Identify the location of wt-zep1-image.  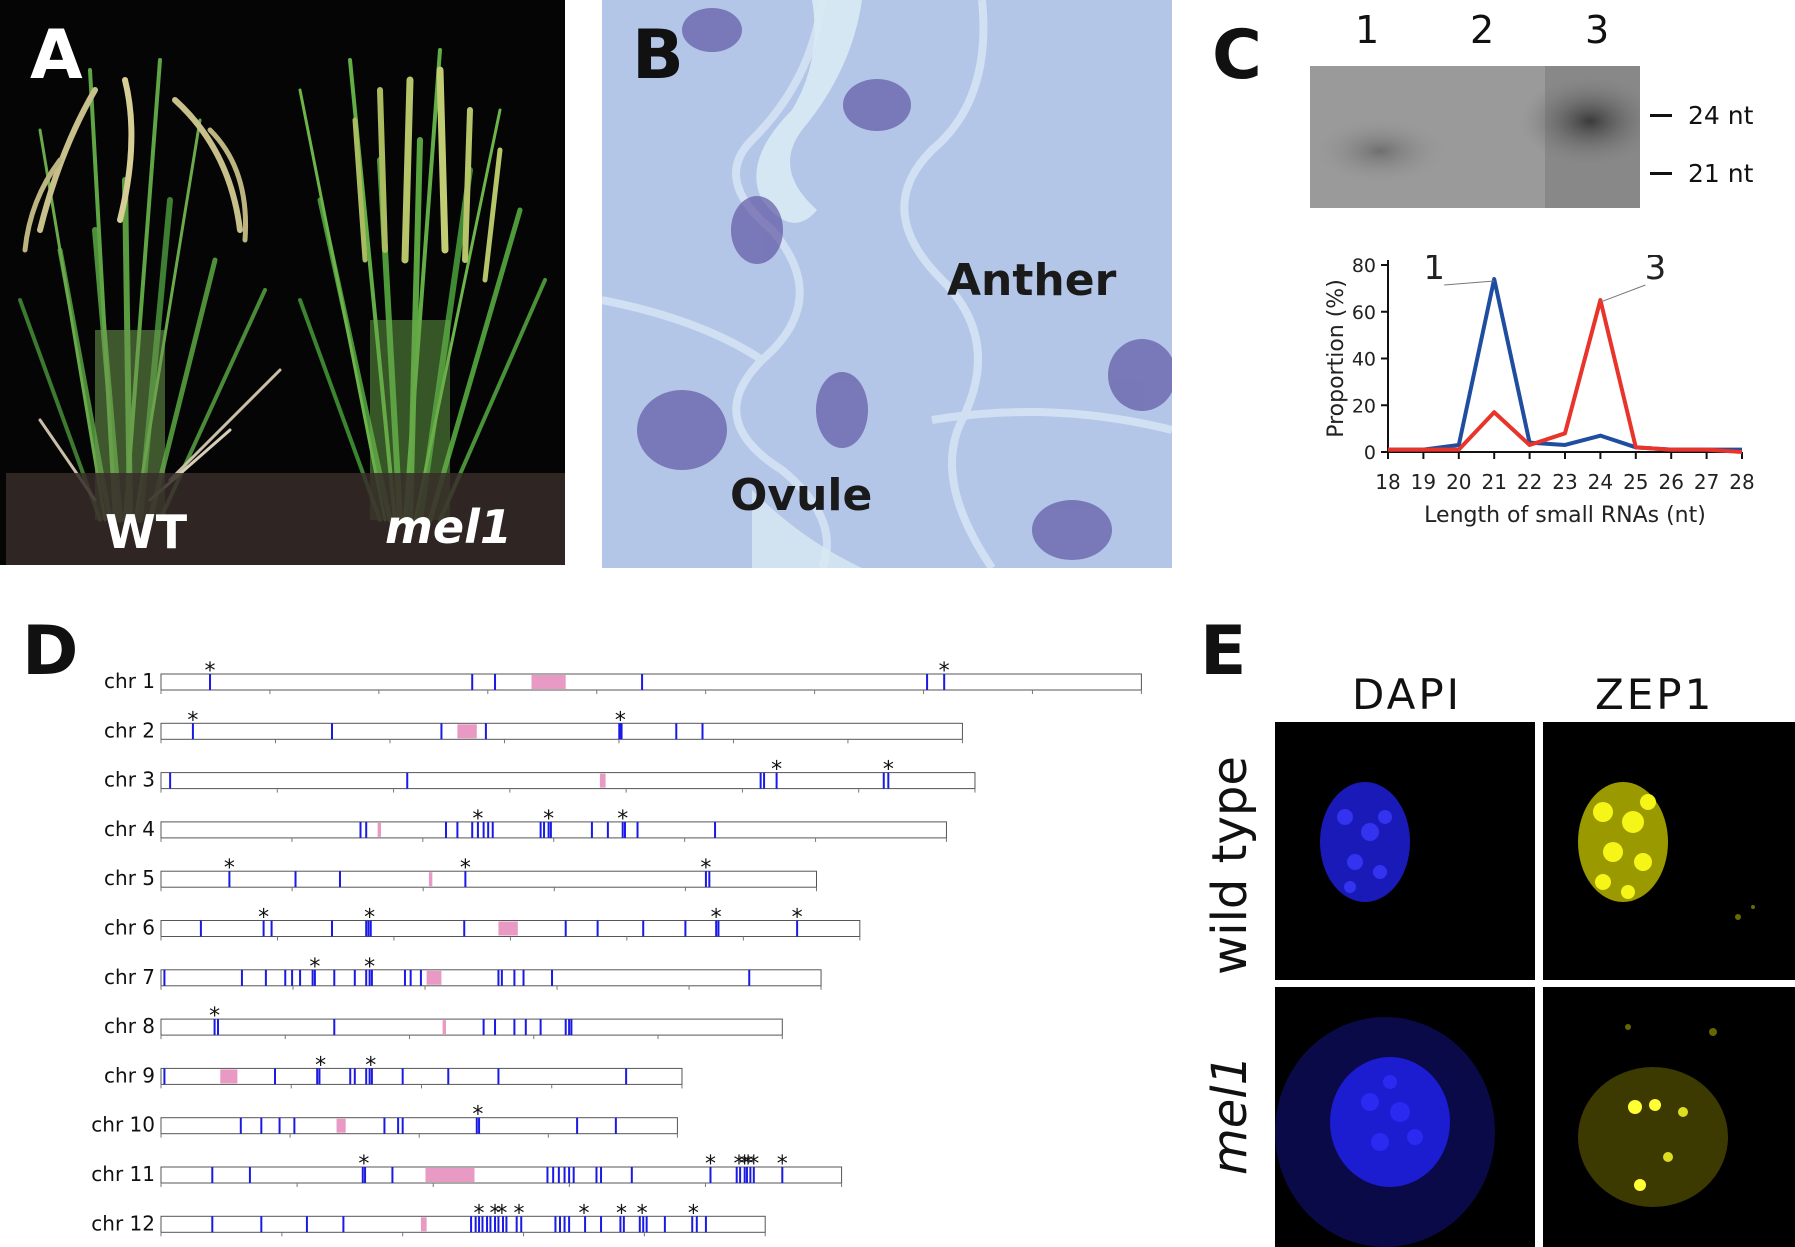
(1669, 851).